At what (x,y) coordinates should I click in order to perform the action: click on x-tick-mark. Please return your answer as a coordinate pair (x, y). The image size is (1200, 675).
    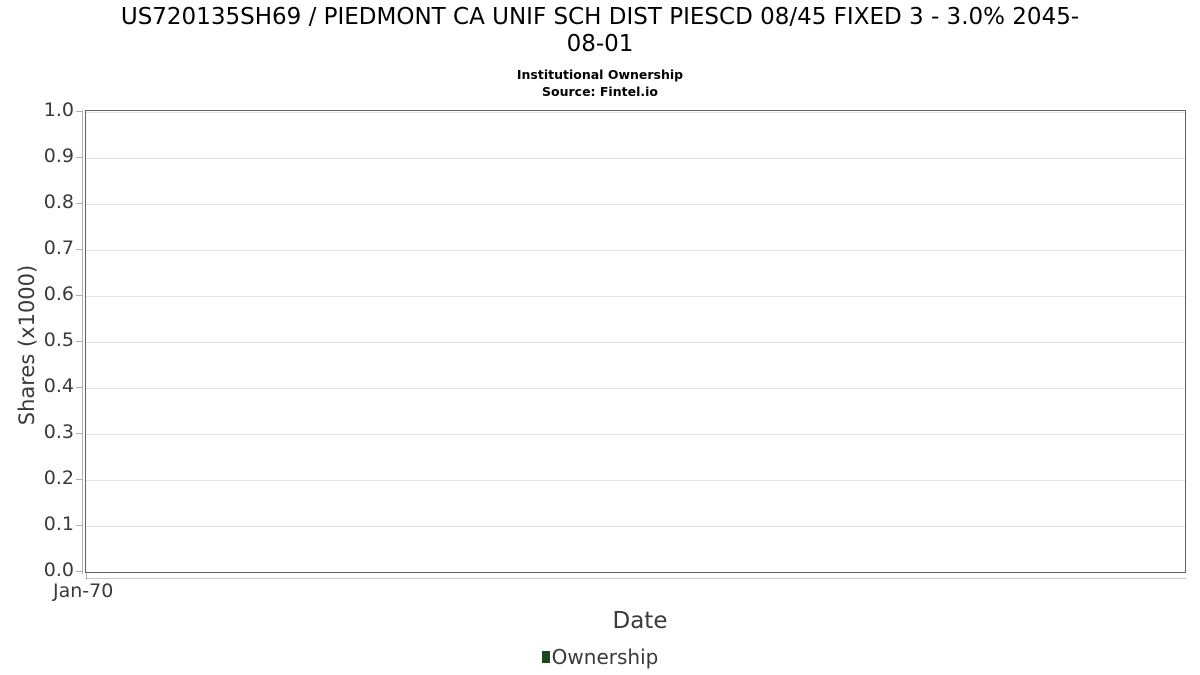
    Looking at the image, I should click on (86, 576).